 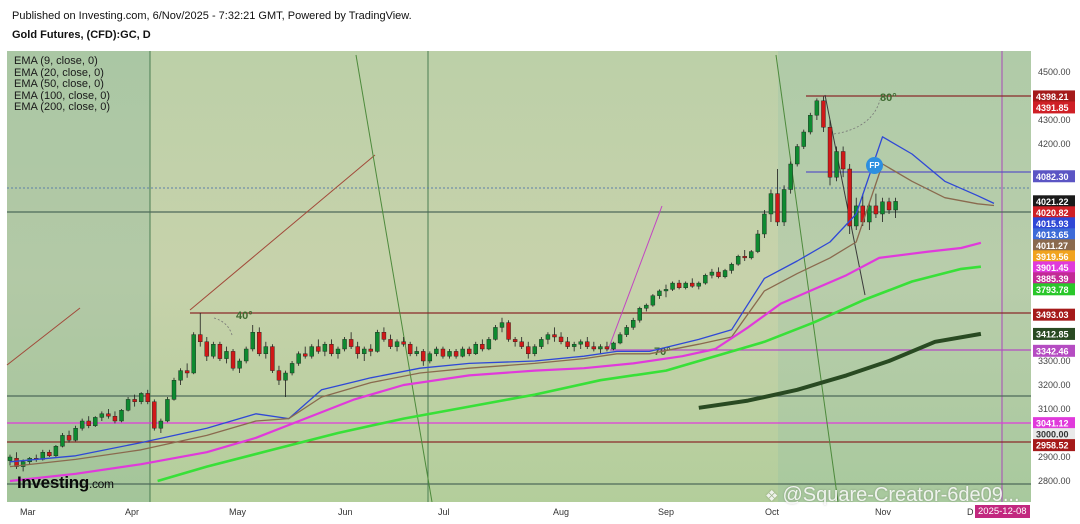 What do you see at coordinates (1054, 201) in the screenshot?
I see `price-label: 4021.22` at bounding box center [1054, 201].